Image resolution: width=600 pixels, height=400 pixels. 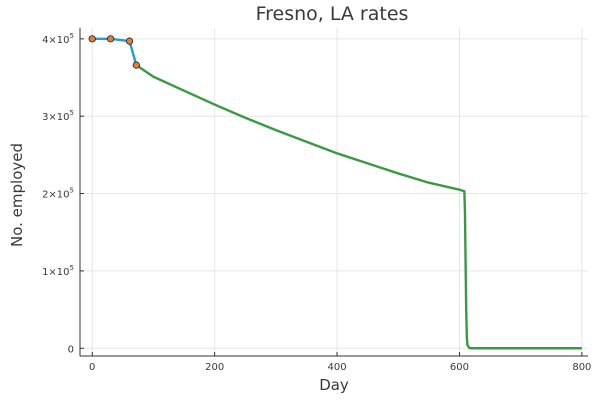 I want to click on x-tick-label: 0, so click(x=92, y=367).